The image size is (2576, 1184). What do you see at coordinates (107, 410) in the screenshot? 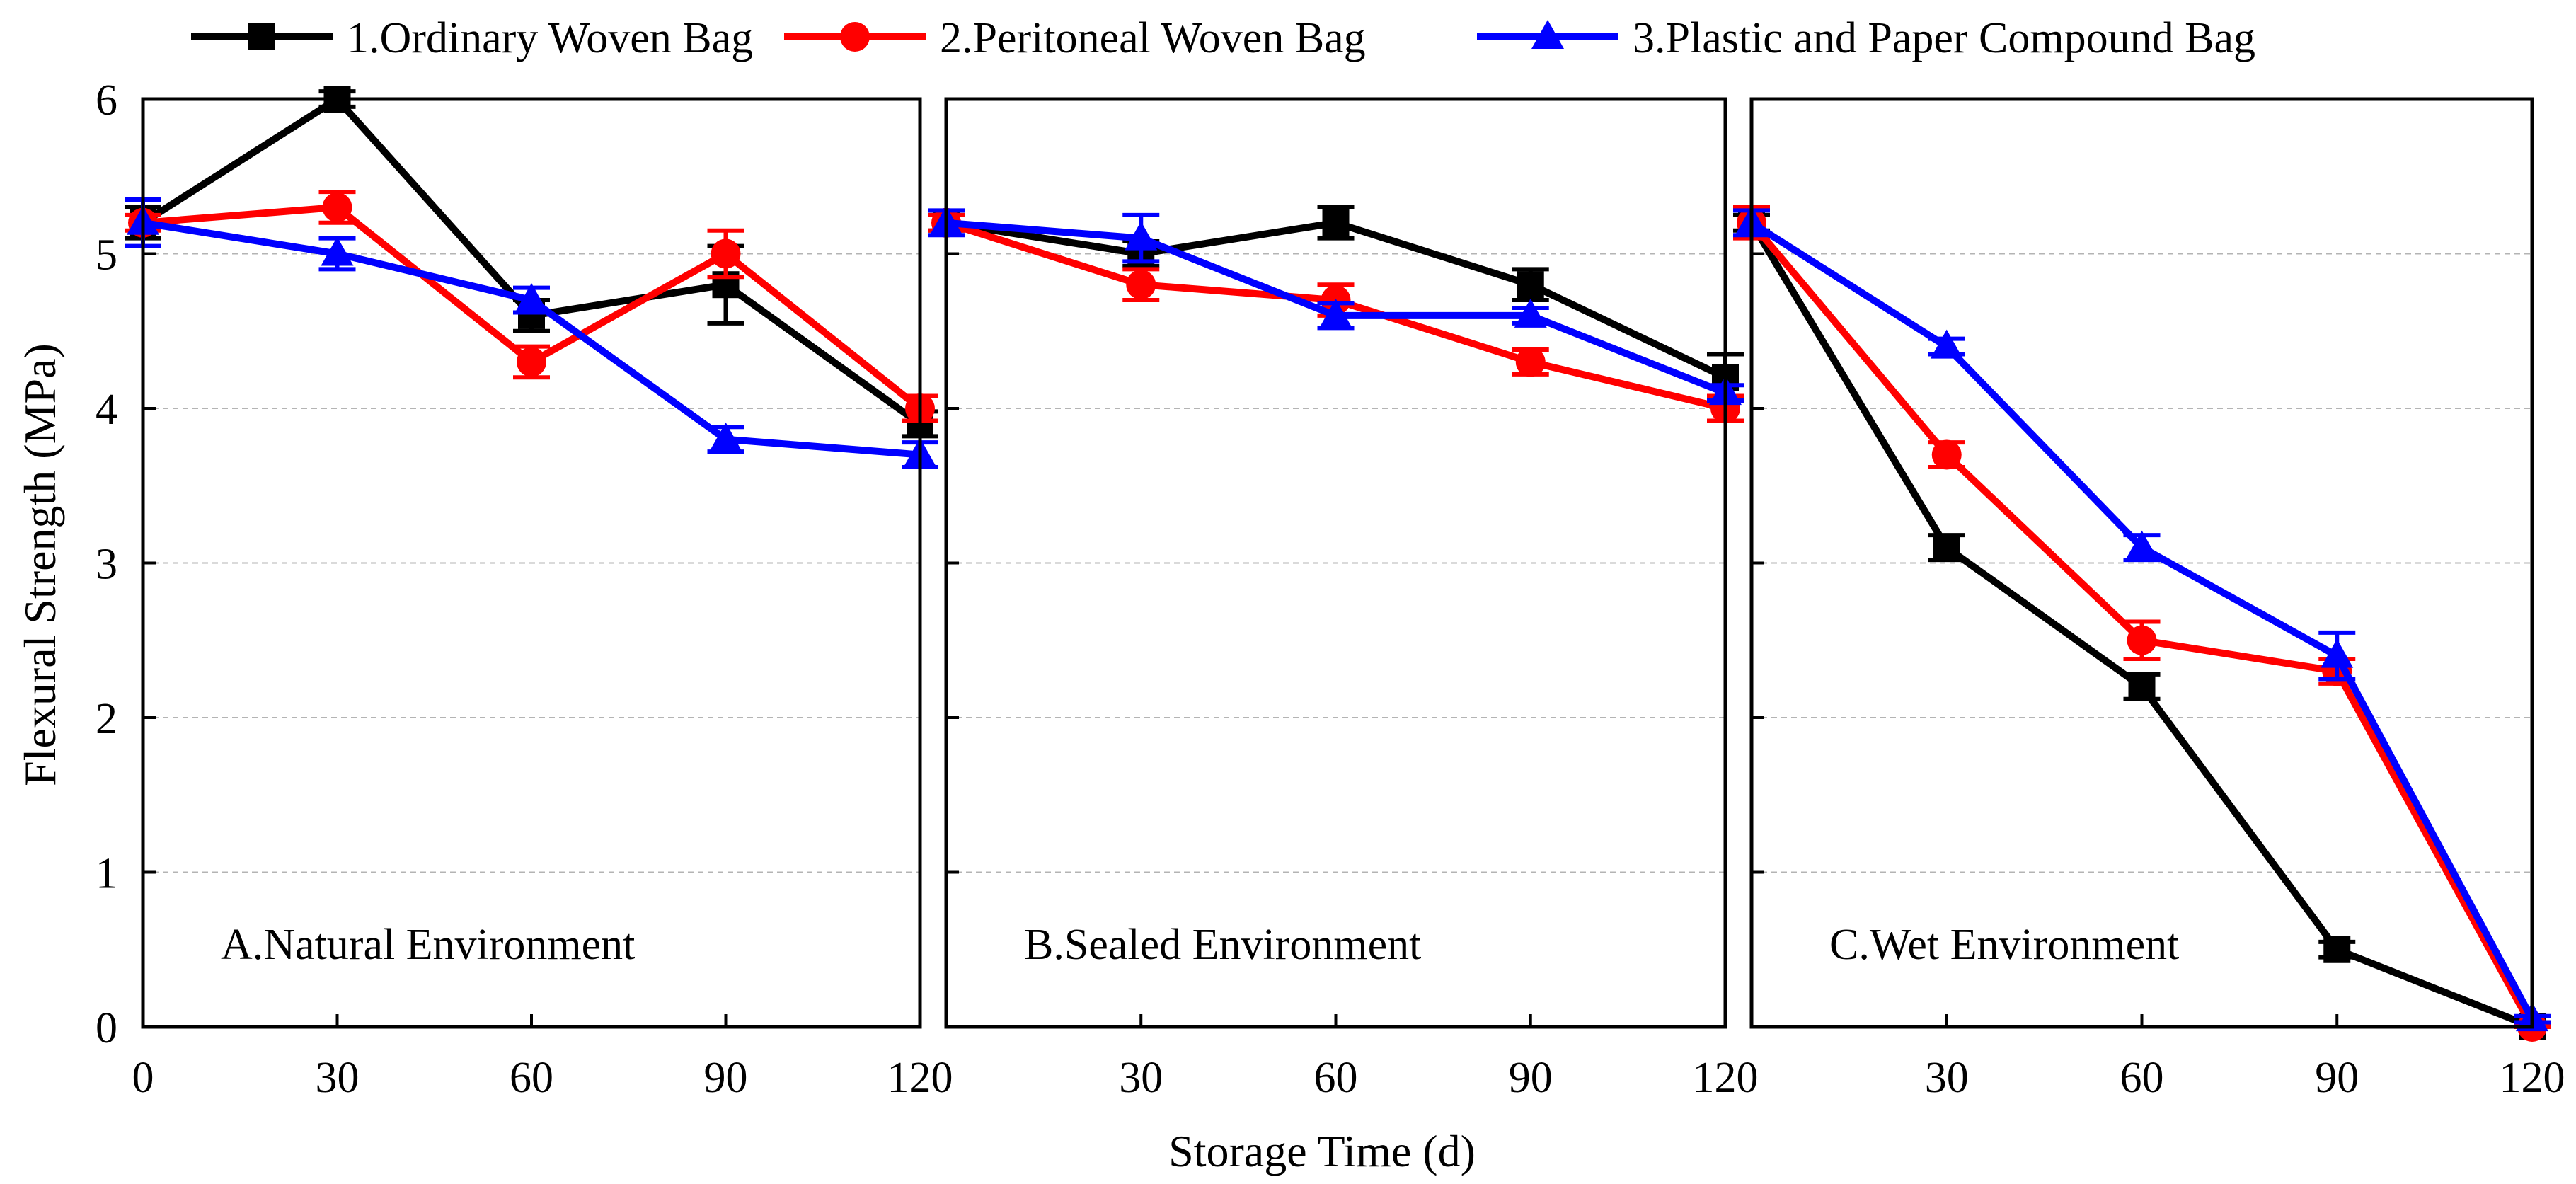
I see `y-tick-label: 4` at bounding box center [107, 410].